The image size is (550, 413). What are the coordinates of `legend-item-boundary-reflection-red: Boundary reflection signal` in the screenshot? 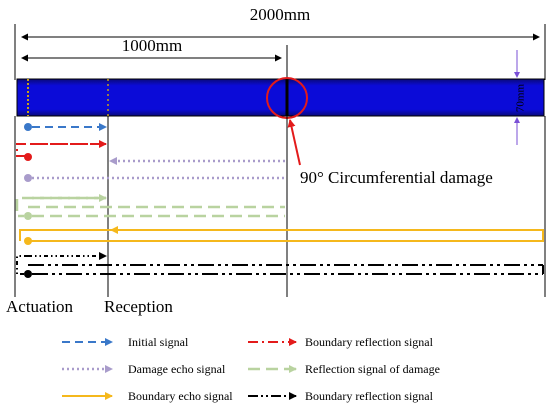 It's located at (341, 342).